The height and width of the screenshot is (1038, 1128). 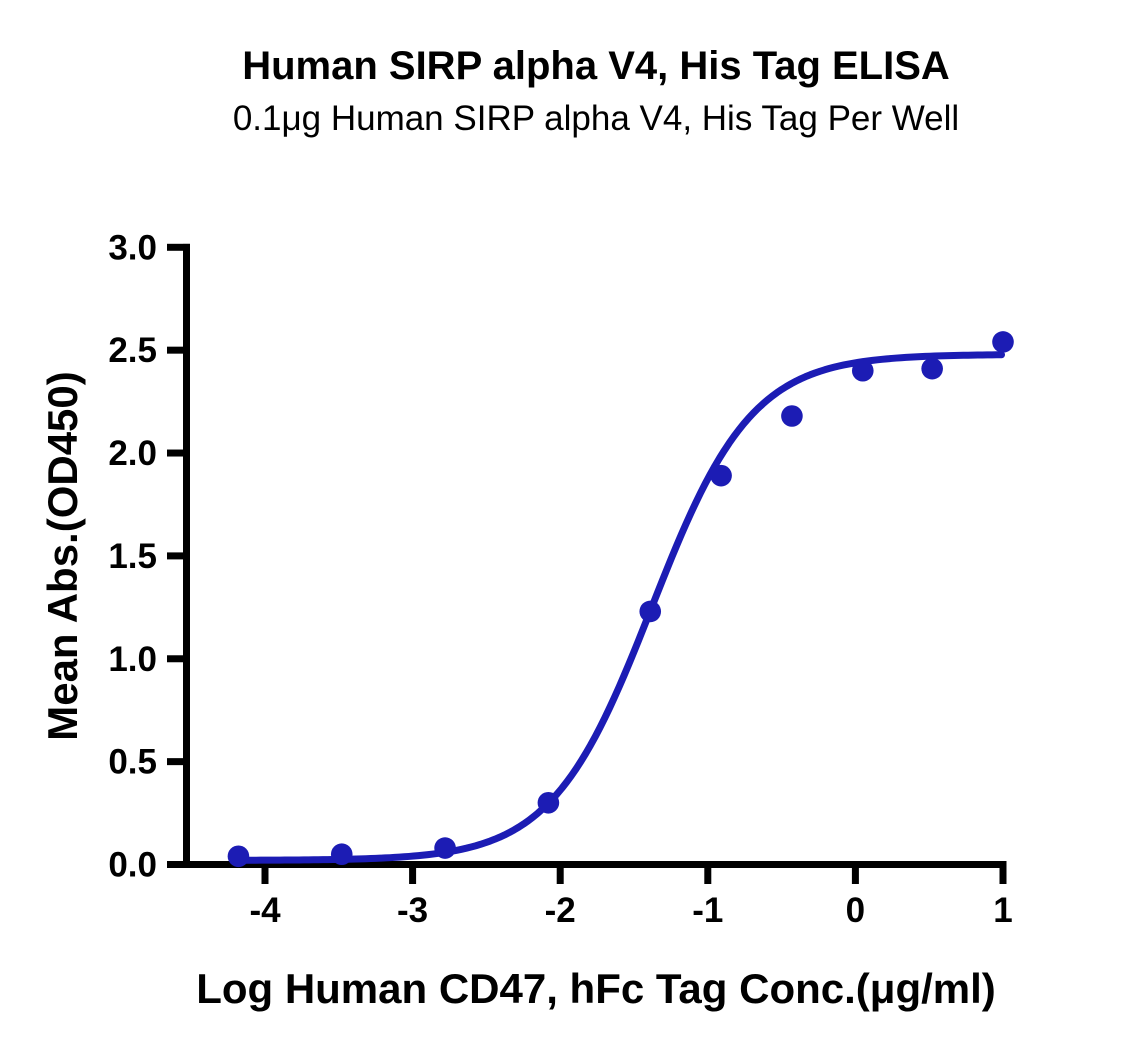 I want to click on x-tick-label: 0, so click(x=855, y=910).